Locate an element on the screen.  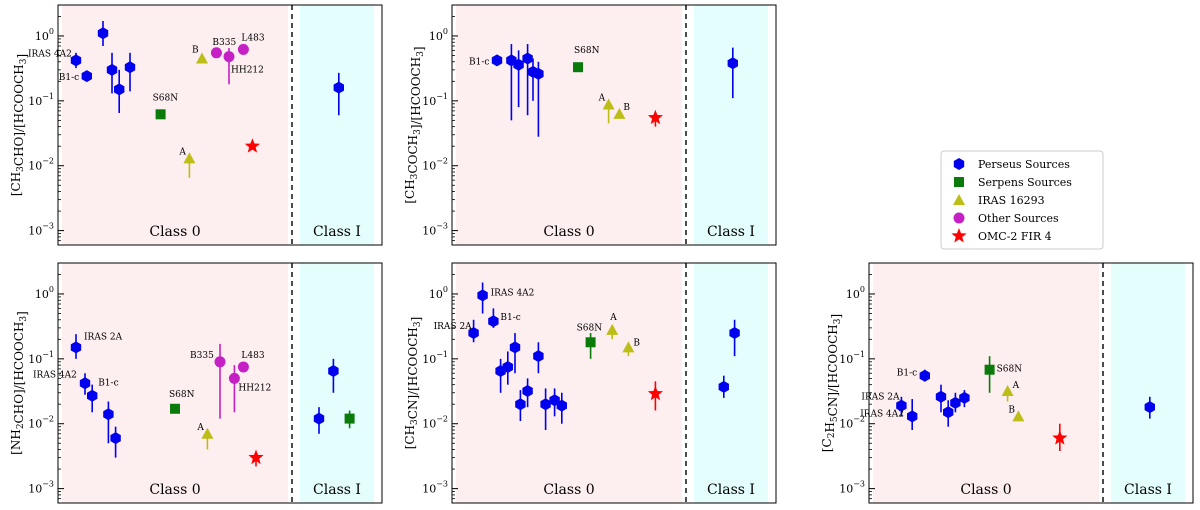
y-axis-label: [NH2CHO]/[HCOOCH3] is located at coordinates (19, 383).